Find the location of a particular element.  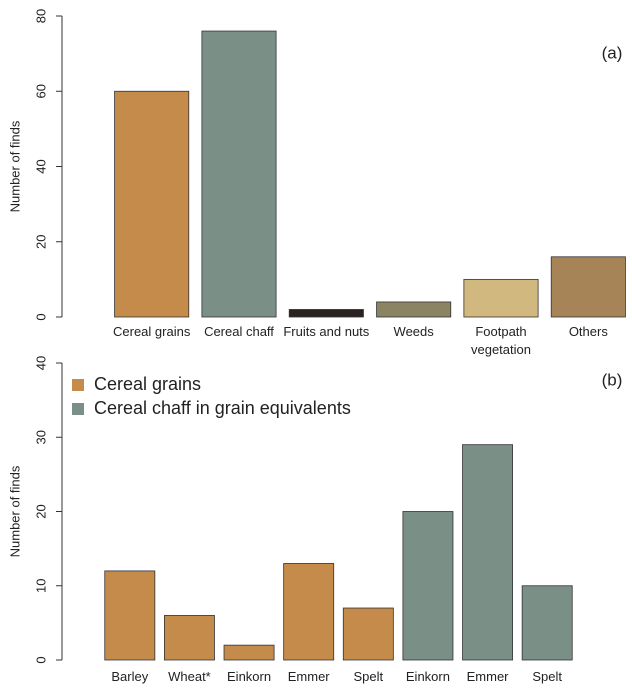

y-tick-label: 60 is located at coordinates (40, 91).